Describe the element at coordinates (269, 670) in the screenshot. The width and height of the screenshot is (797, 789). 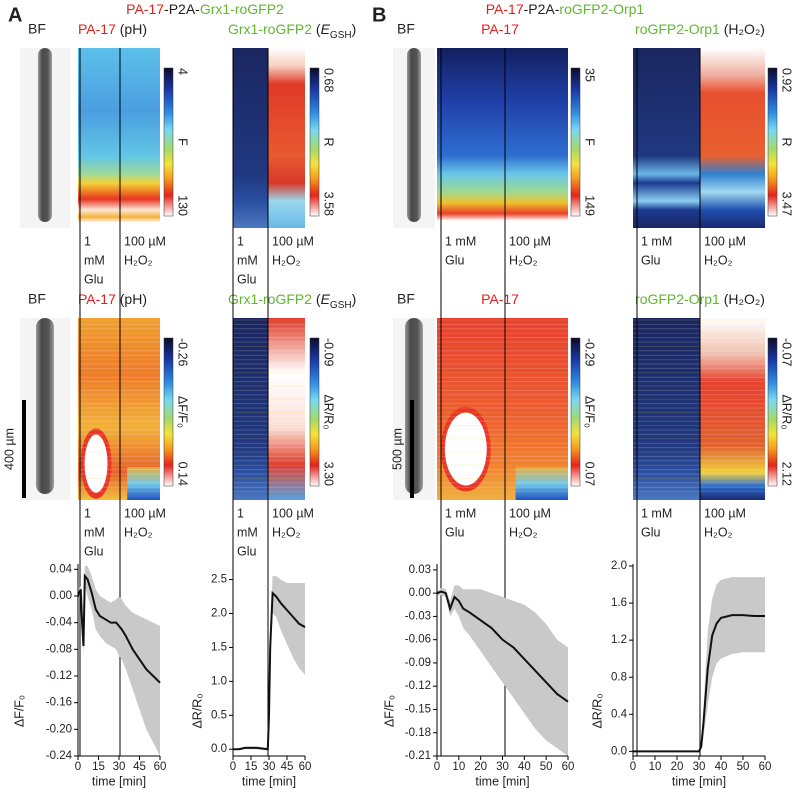
I see `mean-line` at that location.